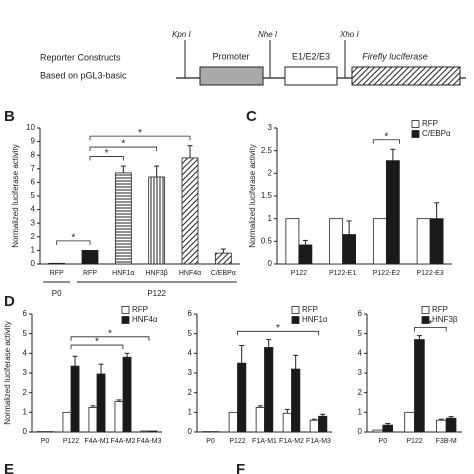 The image size is (474, 474). What do you see at coordinates (436, 133) in the screenshot?
I see `legend-label: C/EBPα` at bounding box center [436, 133].